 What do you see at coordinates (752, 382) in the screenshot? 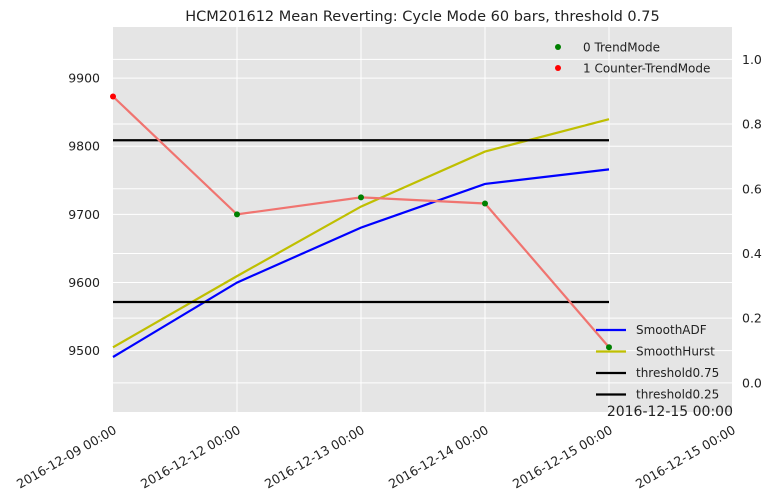
I see `right-tick-label: 0.0` at bounding box center [752, 382].